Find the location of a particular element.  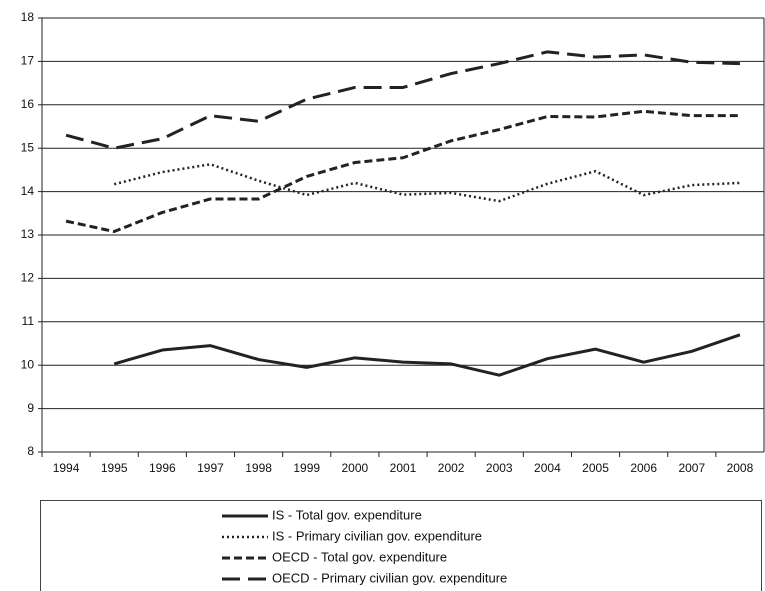

y-tick-label: 11 is located at coordinates (28, 321).